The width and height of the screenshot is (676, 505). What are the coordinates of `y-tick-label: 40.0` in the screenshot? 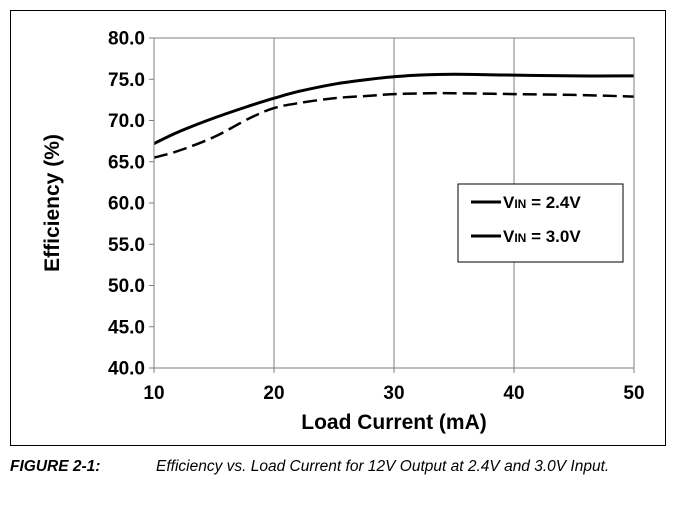 It's located at (126, 369).